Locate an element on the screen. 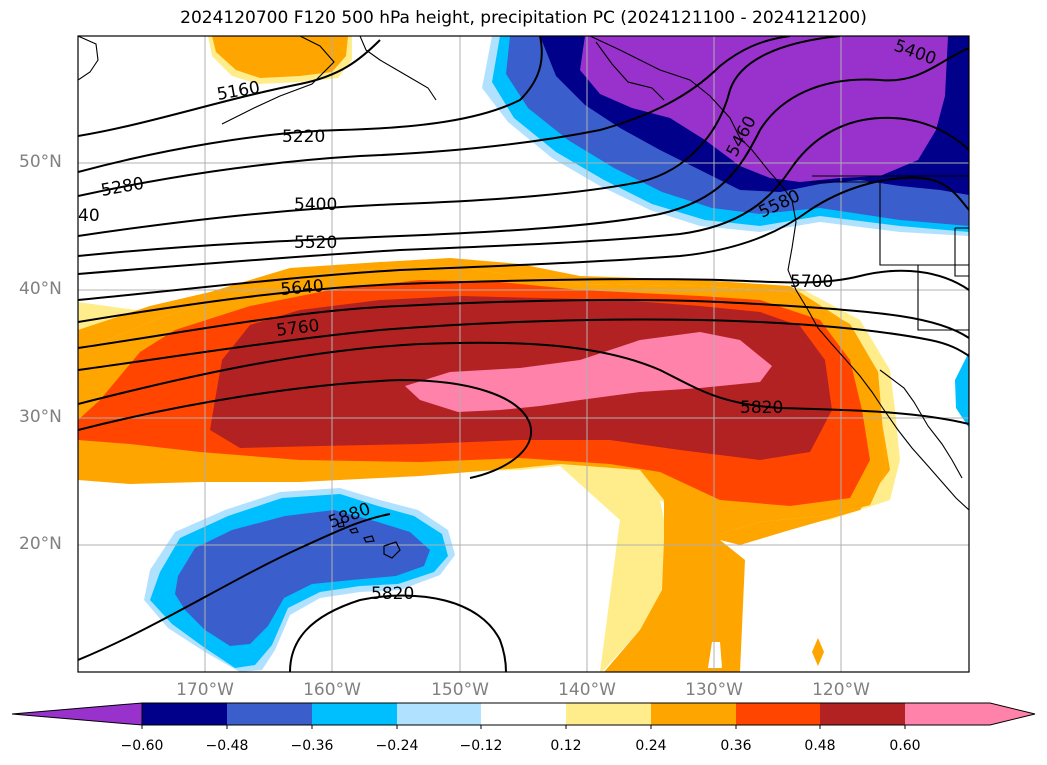  small-negative-patch-east is located at coordinates (962, 390).